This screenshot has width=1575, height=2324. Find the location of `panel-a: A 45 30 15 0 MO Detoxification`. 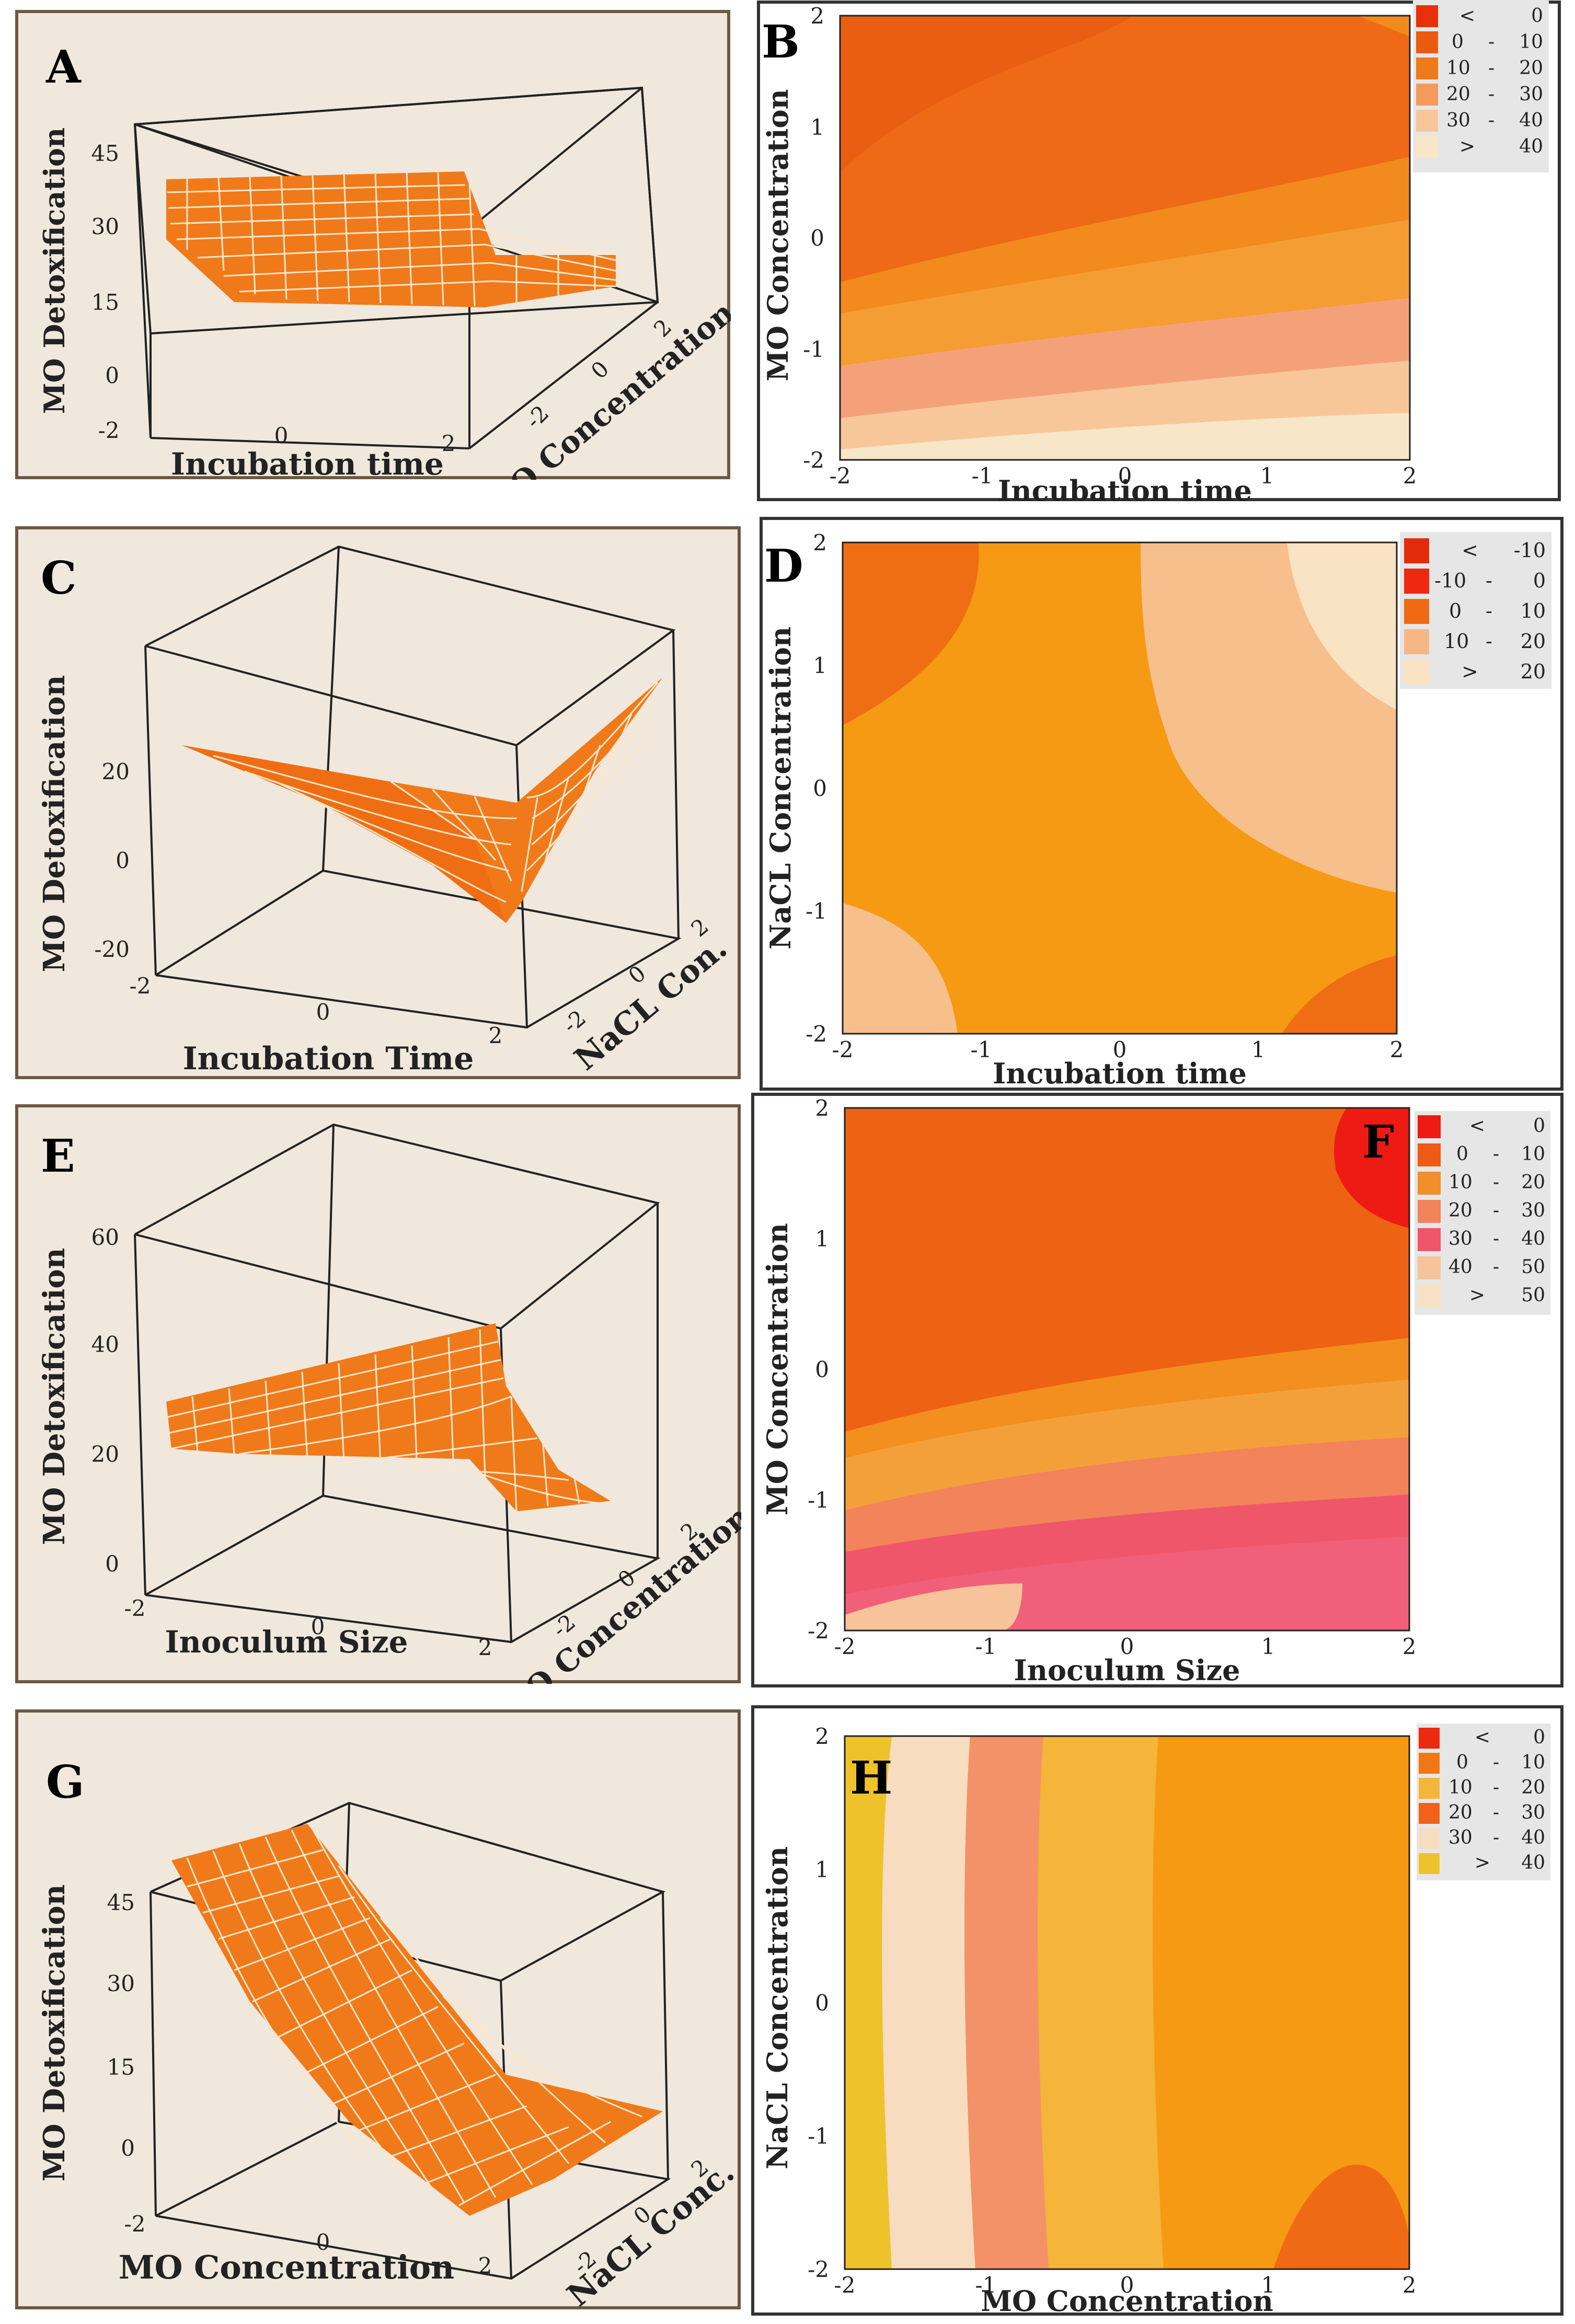

panel-a: A 45 30 15 0 MO Detoxification is located at coordinates (373, 244).